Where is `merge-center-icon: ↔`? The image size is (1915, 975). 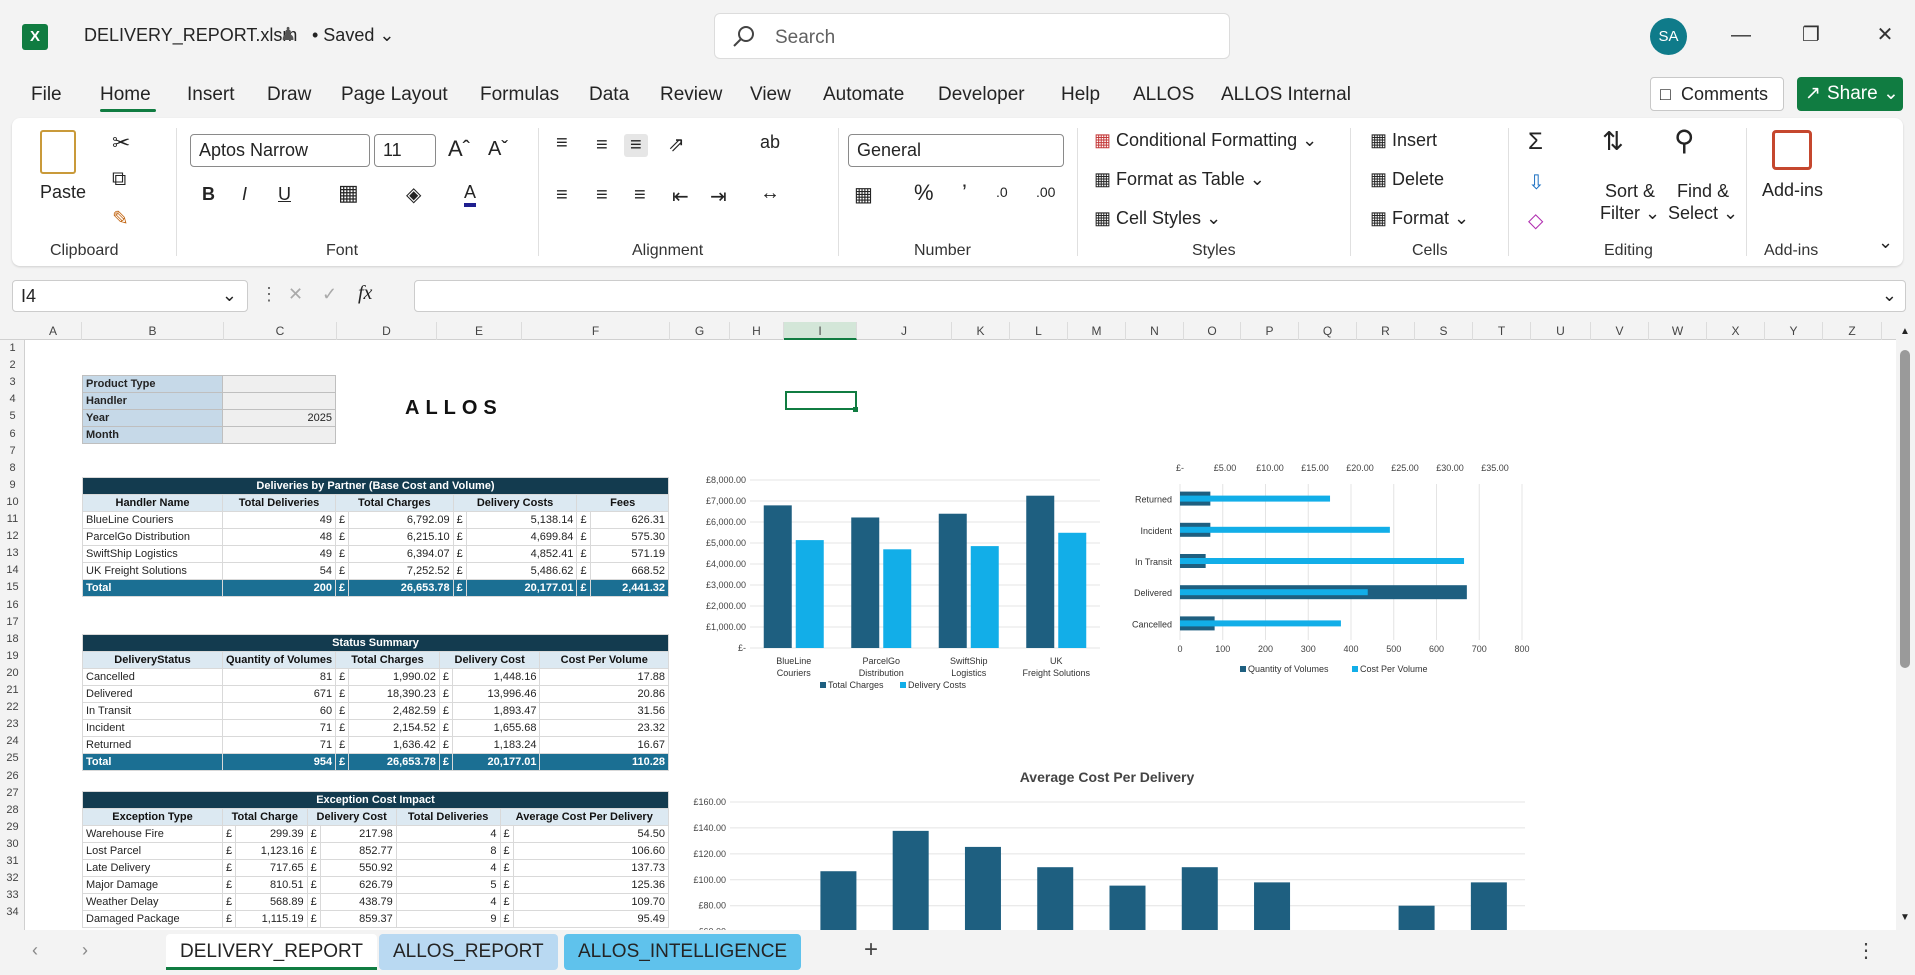 merge-center-icon: ↔ is located at coordinates (770, 193).